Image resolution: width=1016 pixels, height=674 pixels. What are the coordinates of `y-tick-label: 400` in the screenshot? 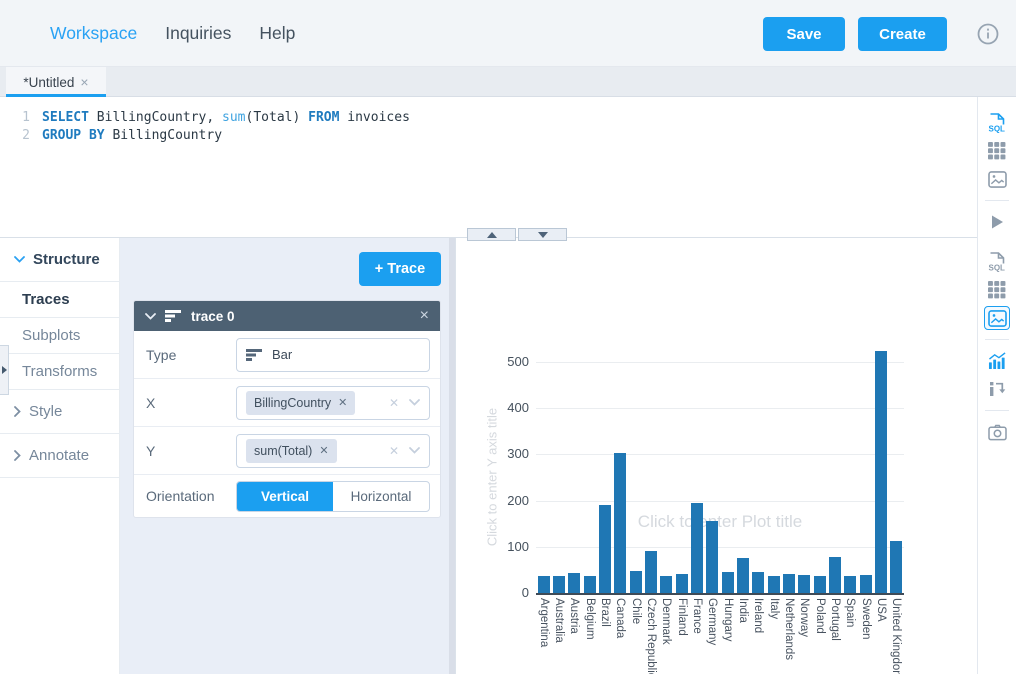 It's located at (518, 408).